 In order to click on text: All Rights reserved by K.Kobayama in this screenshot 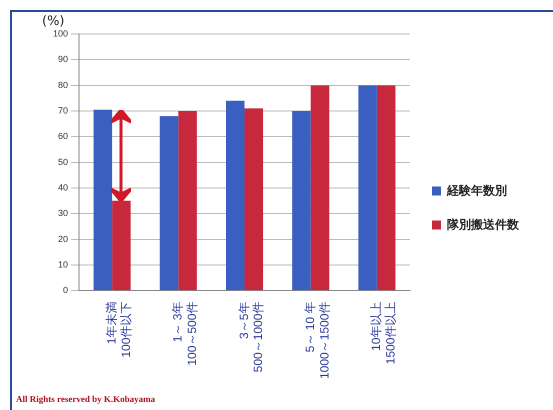, I will do `click(86, 399)`.